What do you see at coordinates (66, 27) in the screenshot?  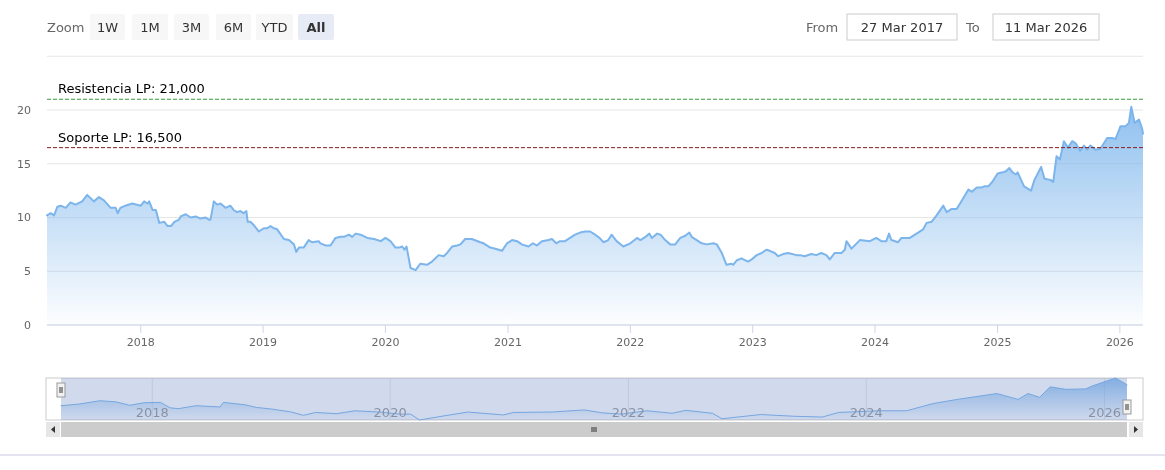 I see `text: Zoom` at bounding box center [66, 27].